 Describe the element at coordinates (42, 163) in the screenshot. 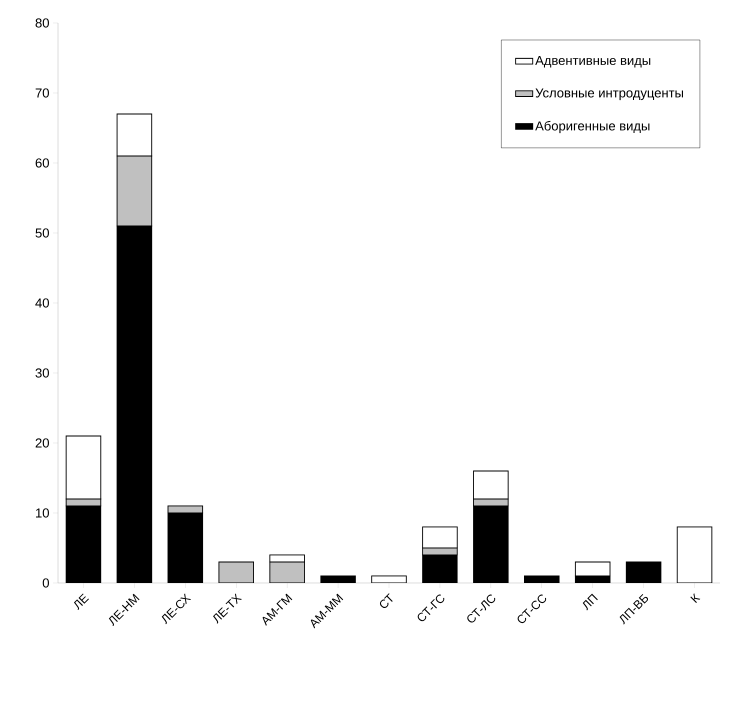

I see `y-tick-label: 60` at that location.